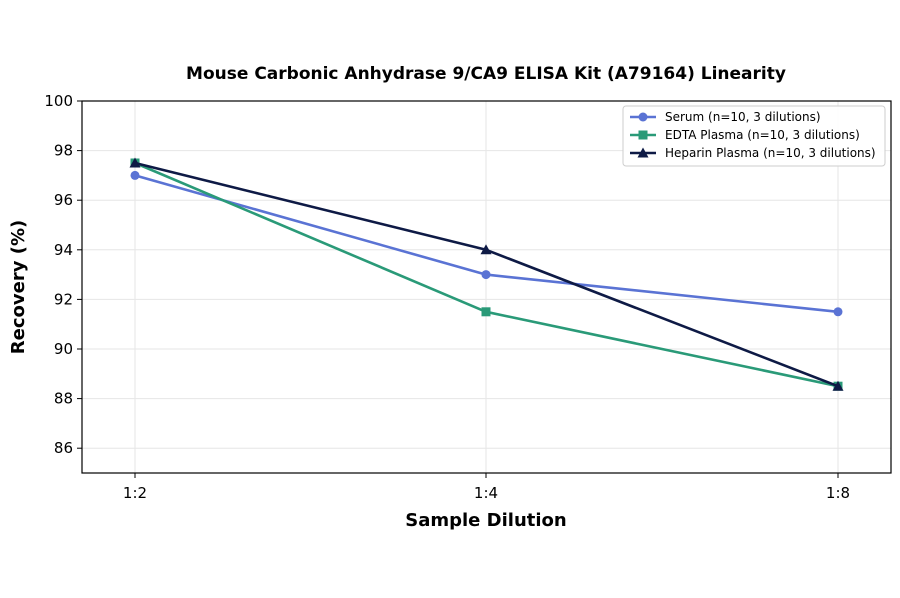  What do you see at coordinates (762, 135) in the screenshot?
I see `legend-label: EDTA Plasma (n=10, 3 dilutions)` at bounding box center [762, 135].